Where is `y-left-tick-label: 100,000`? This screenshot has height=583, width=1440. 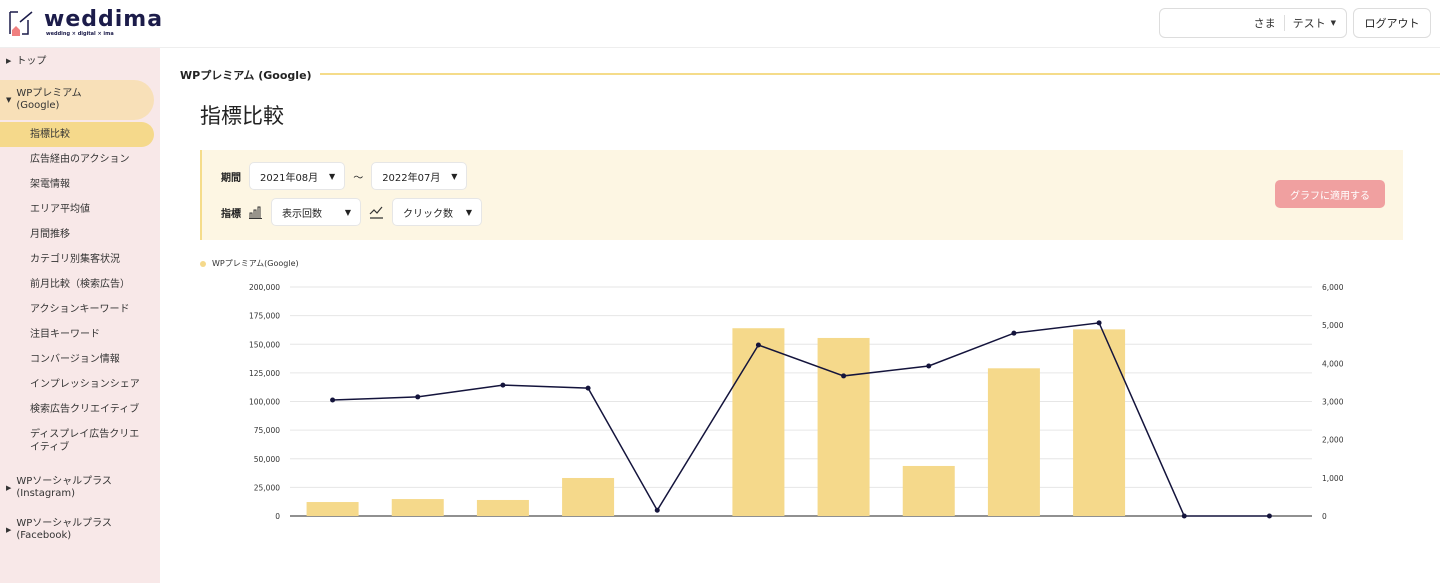
y-left-tick-label: 100,000 is located at coordinates (264, 402).